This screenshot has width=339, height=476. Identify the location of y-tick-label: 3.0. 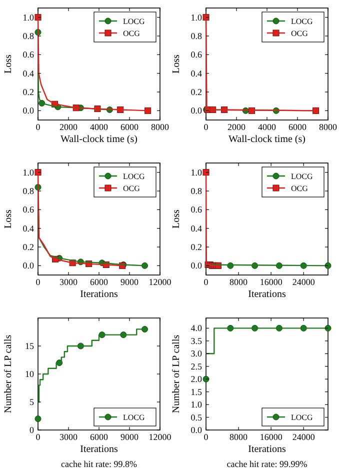
(196, 353).